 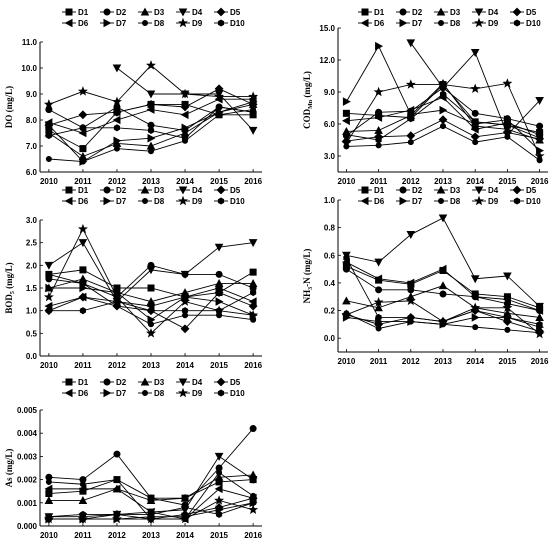 What do you see at coordinates (371, 23) in the screenshot?
I see `legend-item-D6: D6` at bounding box center [371, 23].